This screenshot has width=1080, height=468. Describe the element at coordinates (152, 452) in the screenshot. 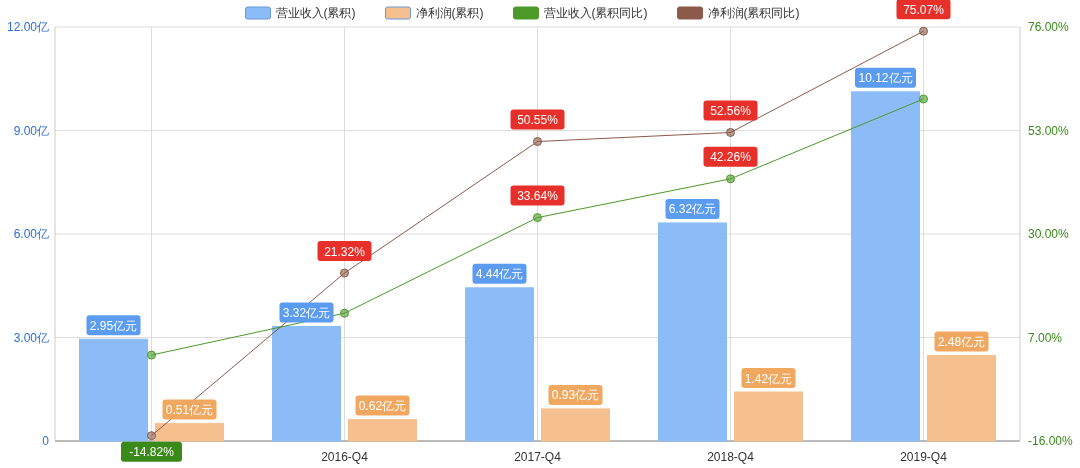

I see `data-label: -14.82%` at that location.